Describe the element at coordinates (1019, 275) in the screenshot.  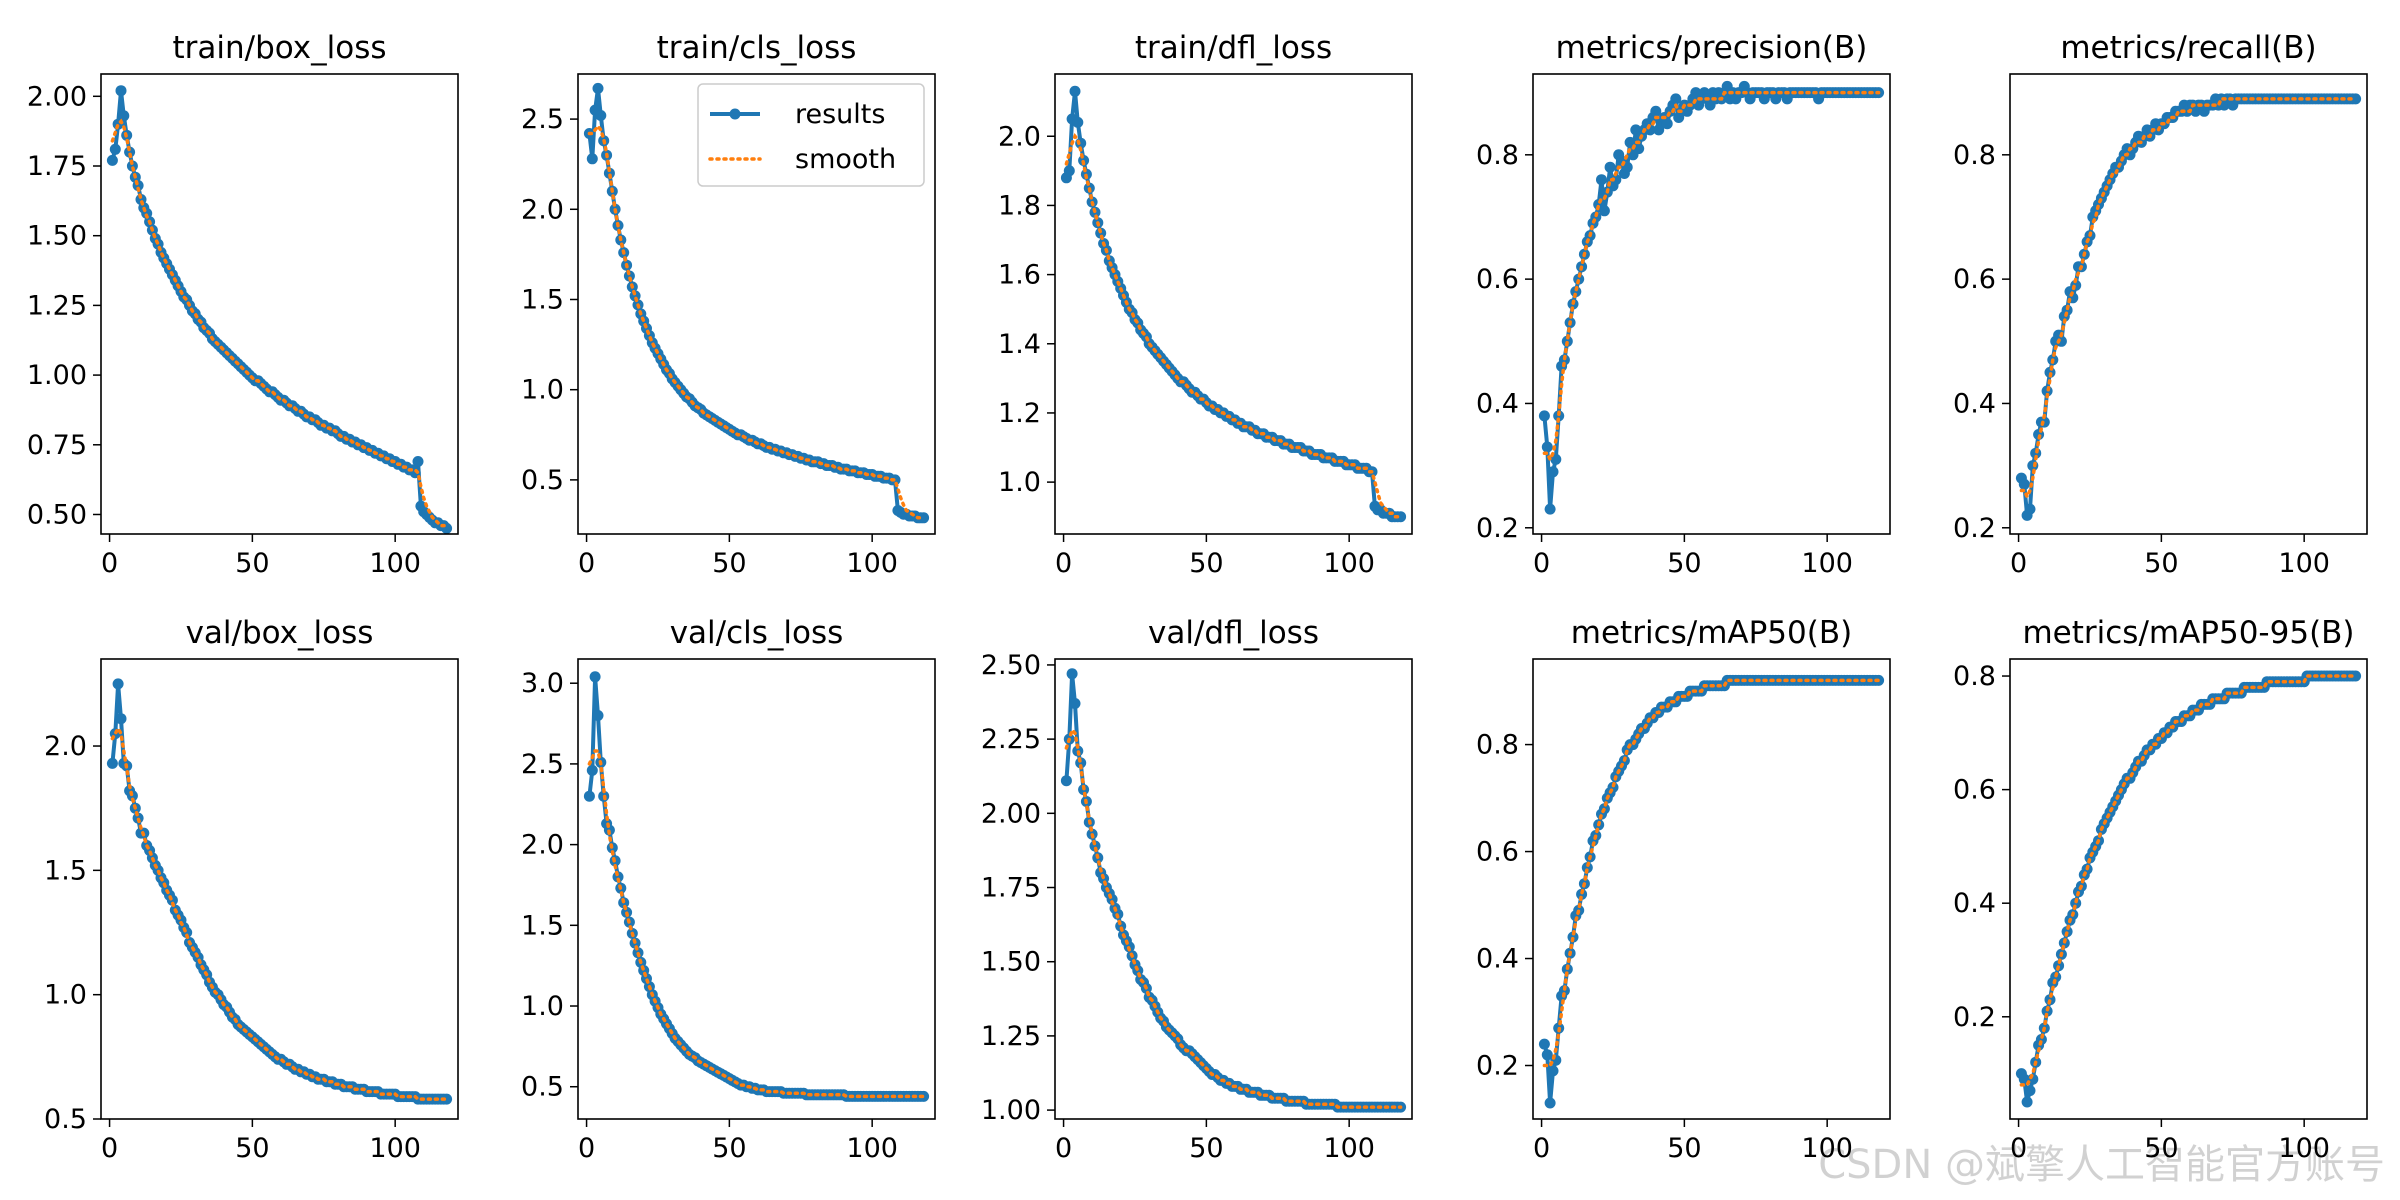
I see `y-tick-label: 1.6` at that location.